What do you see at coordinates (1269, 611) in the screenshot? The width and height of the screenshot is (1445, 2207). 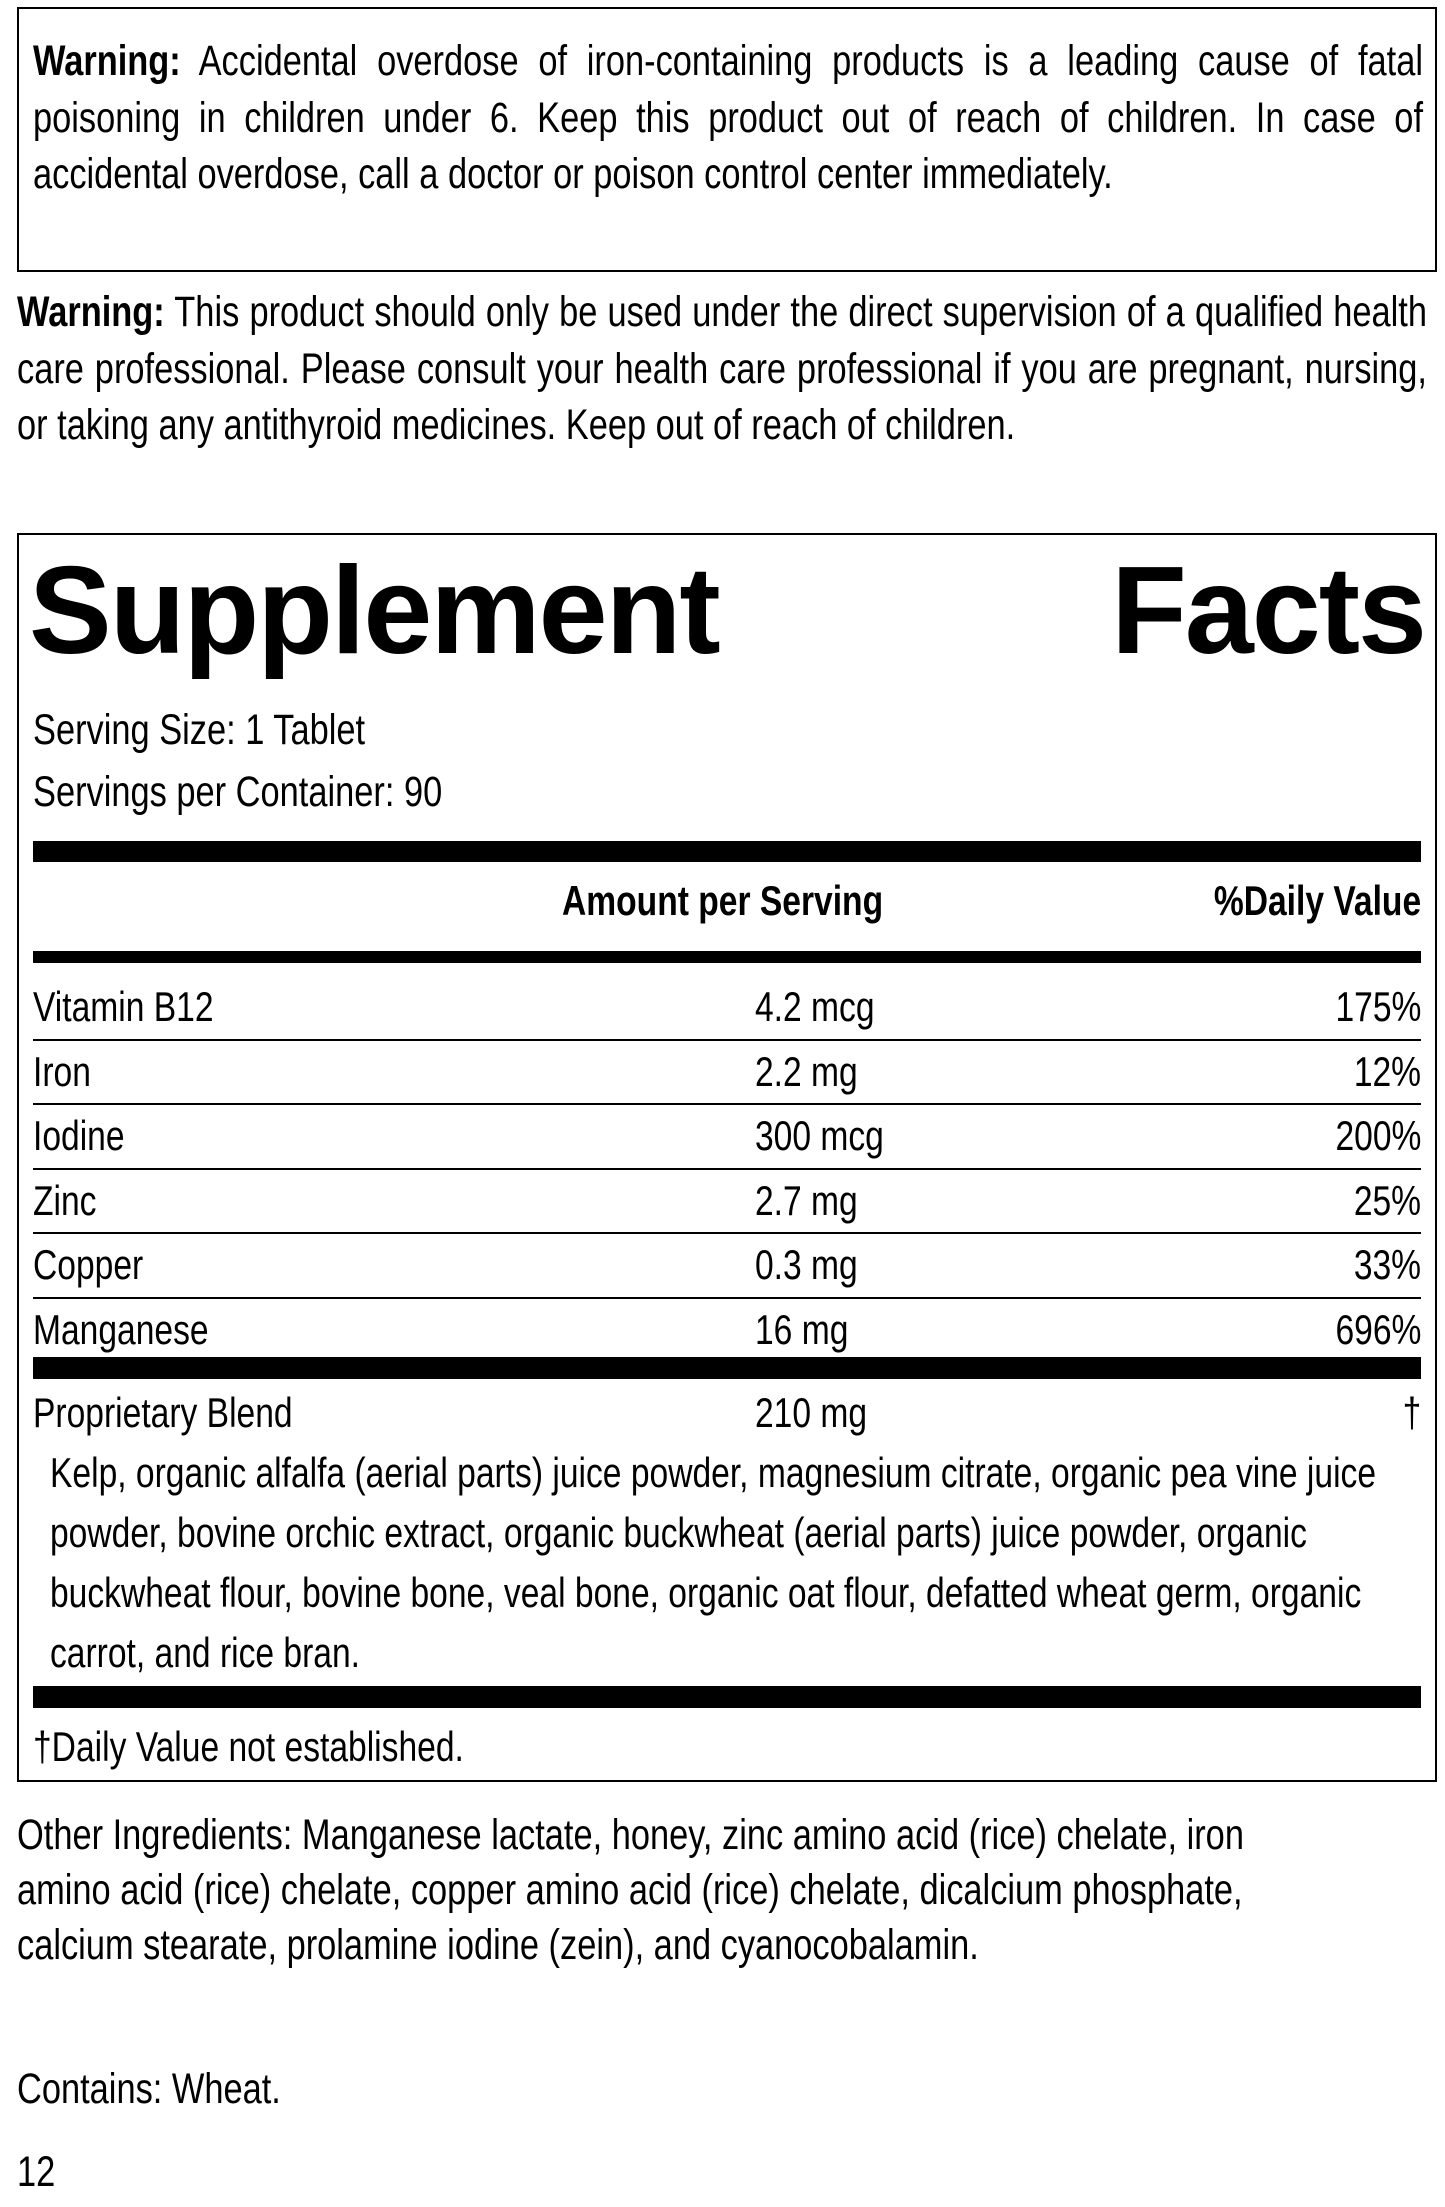 I see `title-word: Facts` at bounding box center [1269, 611].